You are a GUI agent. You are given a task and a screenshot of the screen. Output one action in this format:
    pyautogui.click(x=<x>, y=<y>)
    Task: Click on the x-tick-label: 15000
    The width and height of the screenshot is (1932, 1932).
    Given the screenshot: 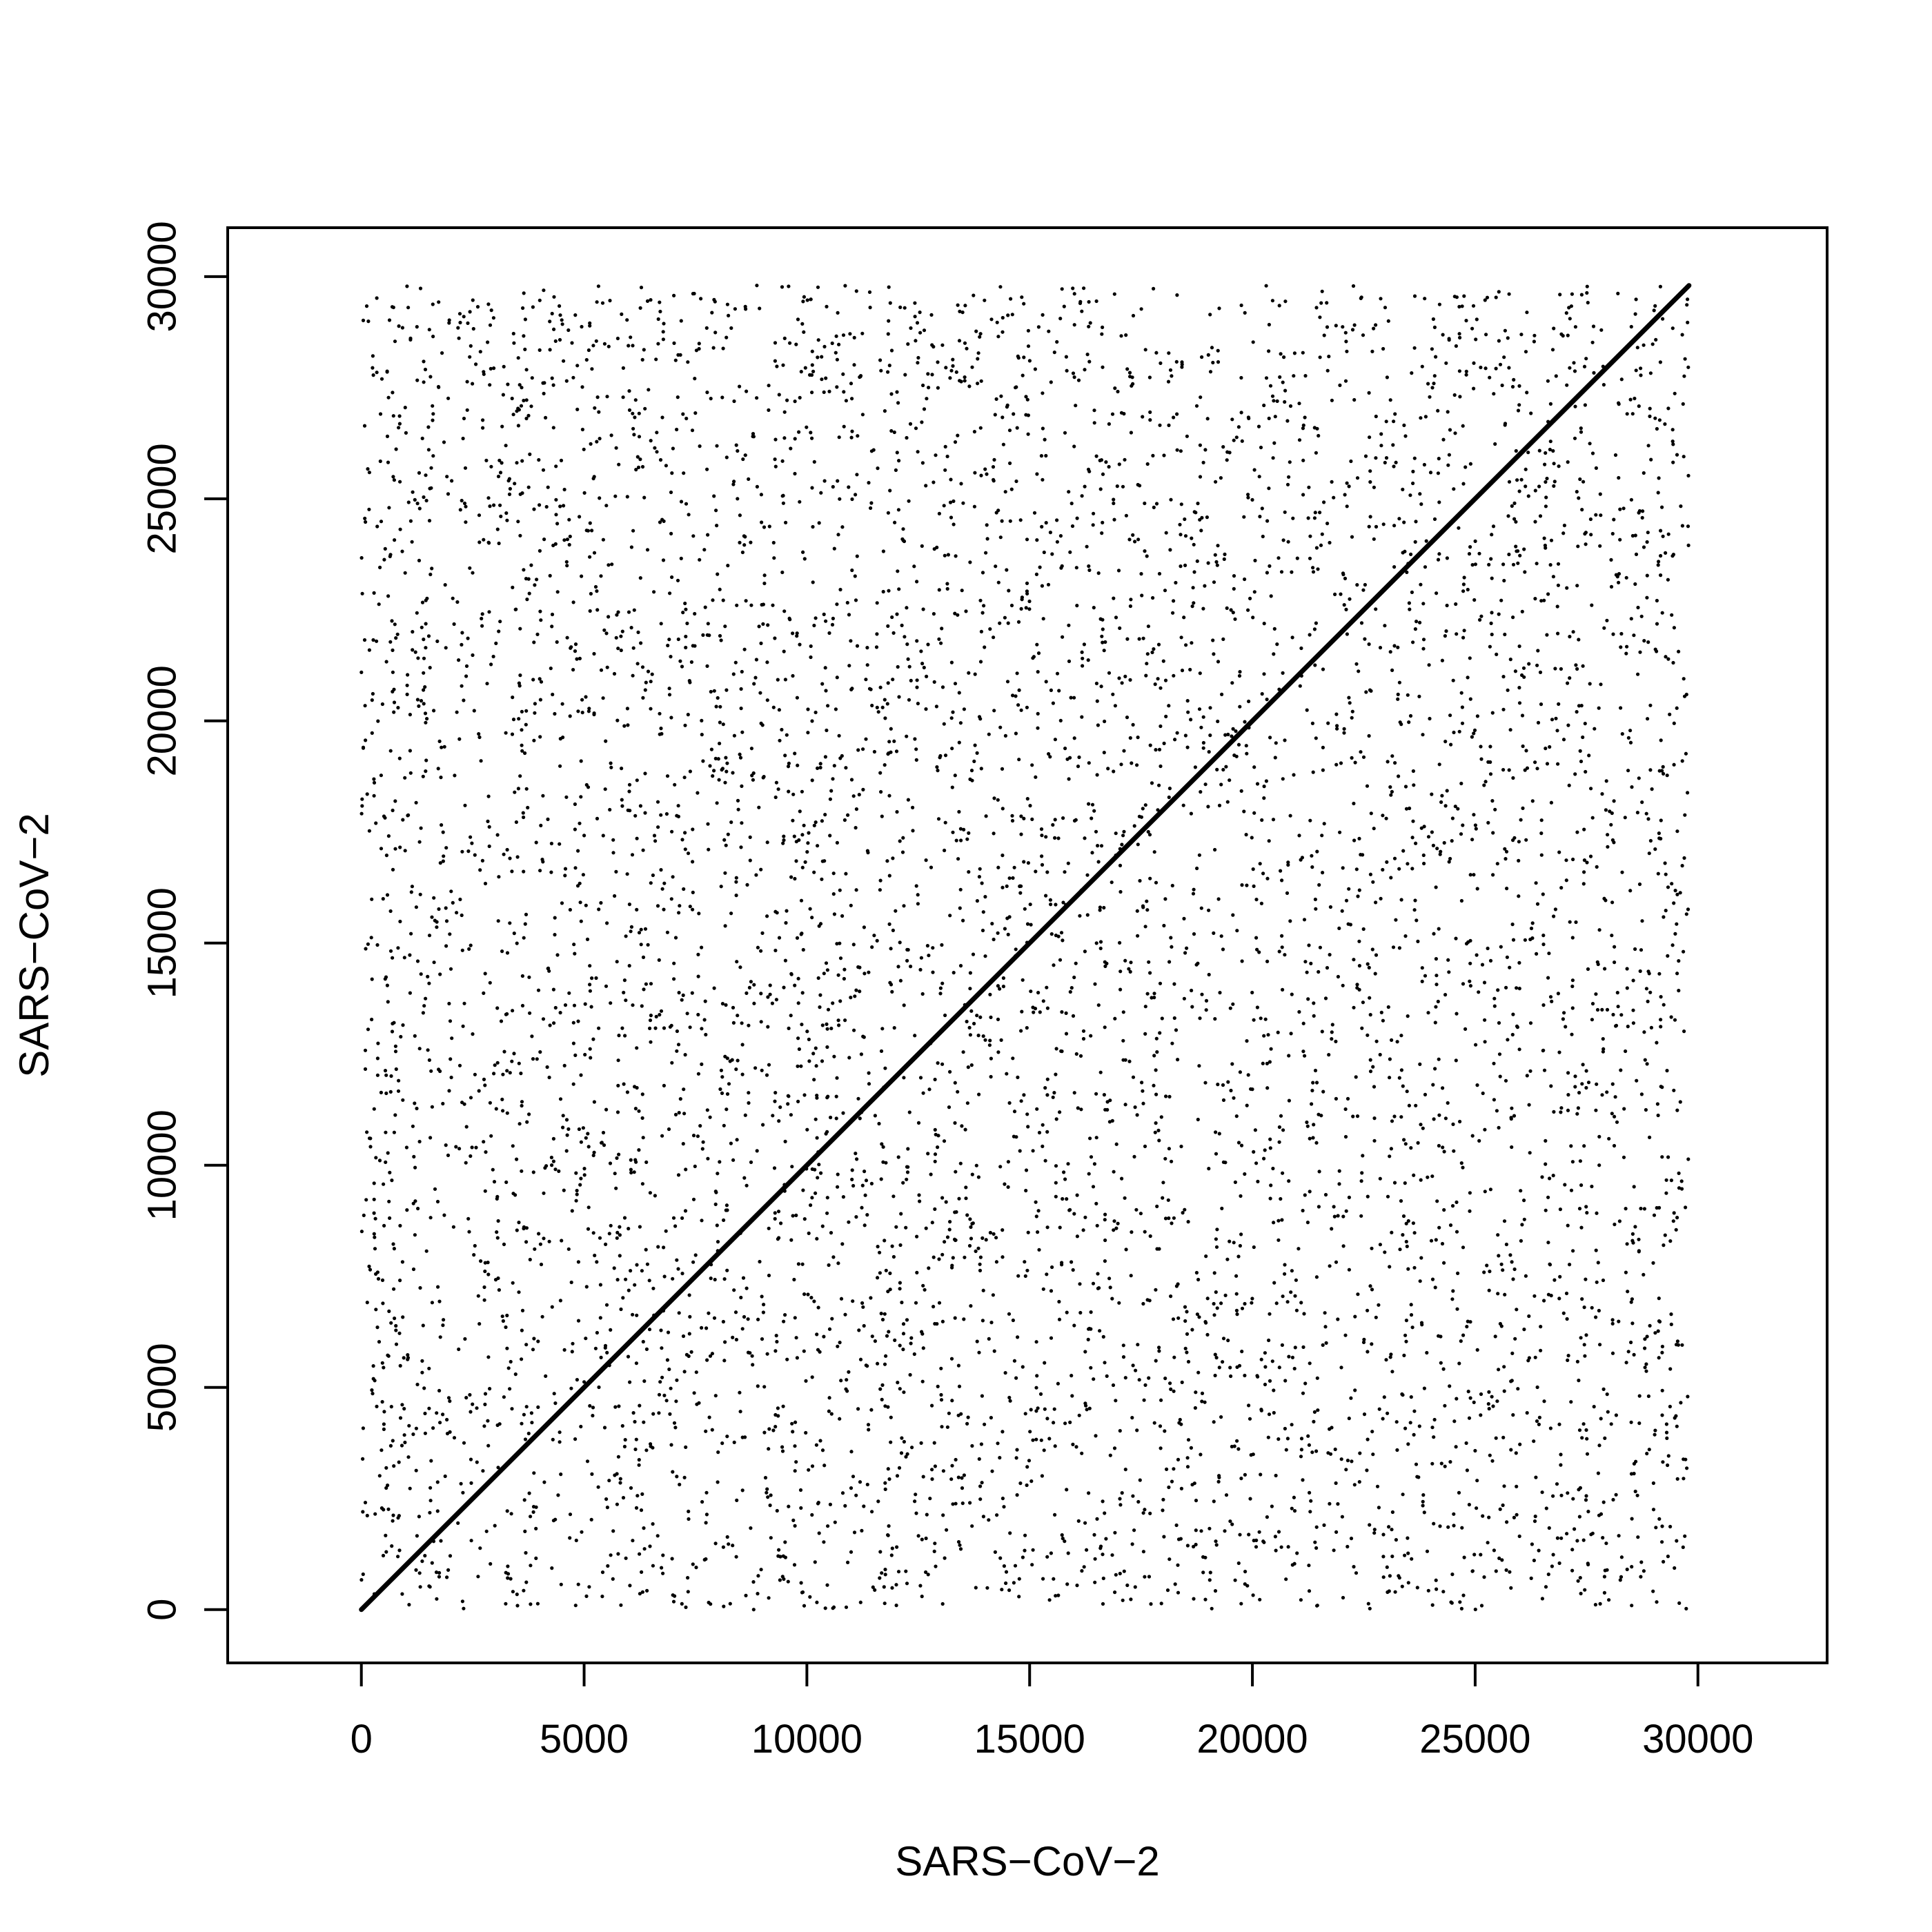 What is the action you would take?
    pyautogui.click(x=1029, y=1739)
    